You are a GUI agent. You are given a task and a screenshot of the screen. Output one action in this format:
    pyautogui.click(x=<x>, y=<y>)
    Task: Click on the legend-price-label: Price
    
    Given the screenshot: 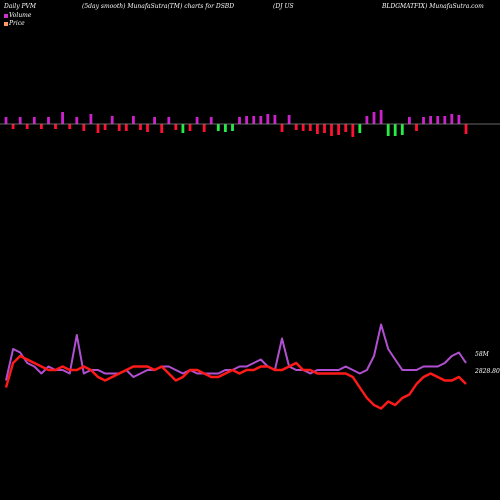 What is the action you would take?
    pyautogui.click(x=17, y=23)
    